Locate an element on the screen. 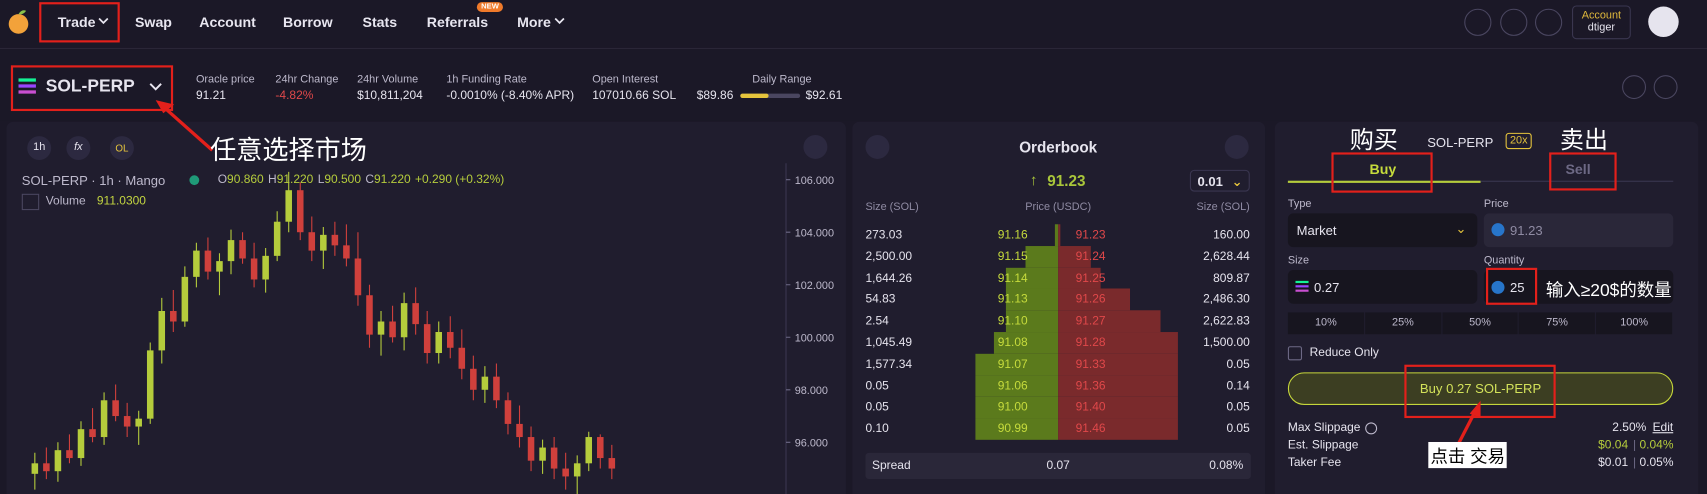 This screenshot has width=1707, height=494. buy-tab: Buy is located at coordinates (1383, 169).